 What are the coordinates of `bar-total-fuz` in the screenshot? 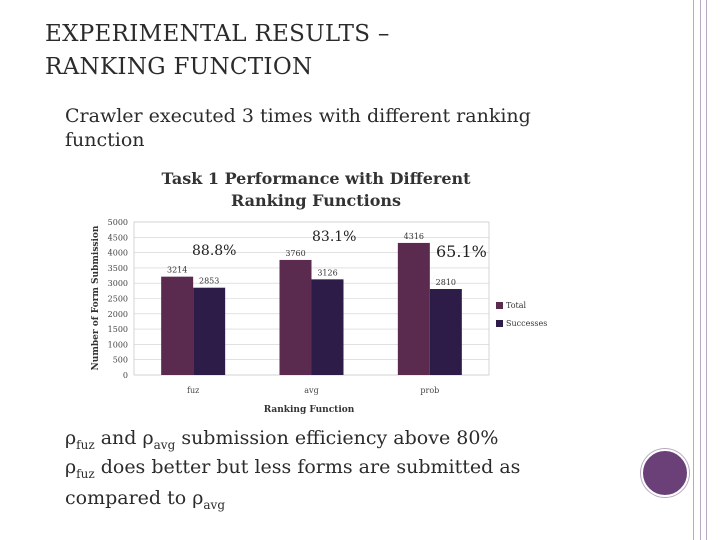 It's located at (177, 325).